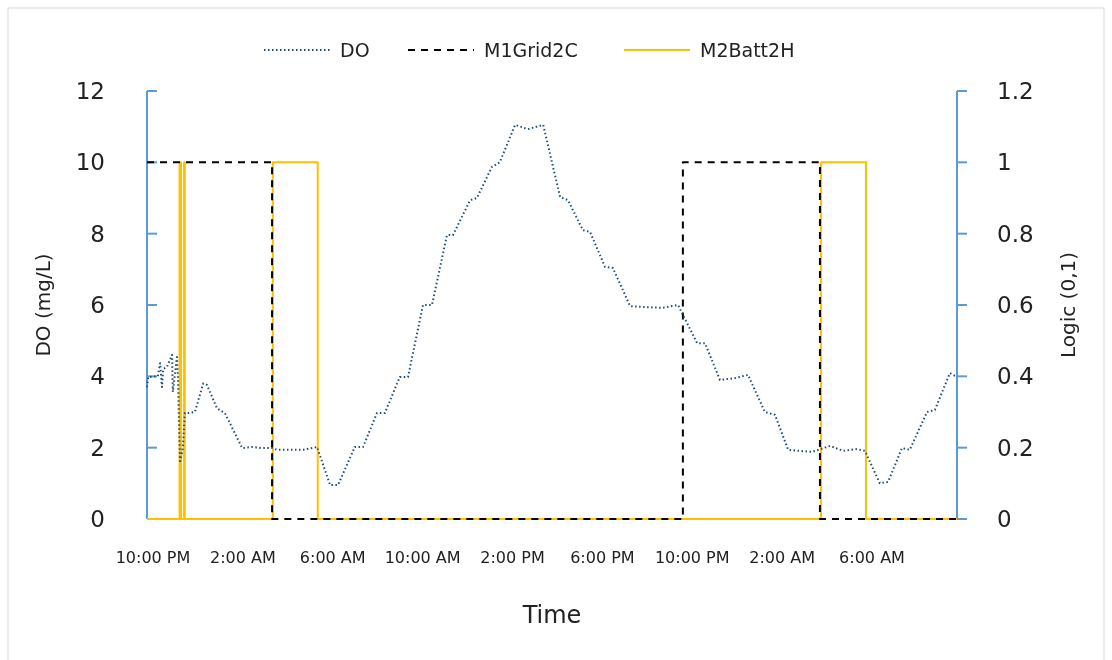 This screenshot has height=660, width=1112. I want to click on legend-label: M2Batt2H, so click(747, 50).